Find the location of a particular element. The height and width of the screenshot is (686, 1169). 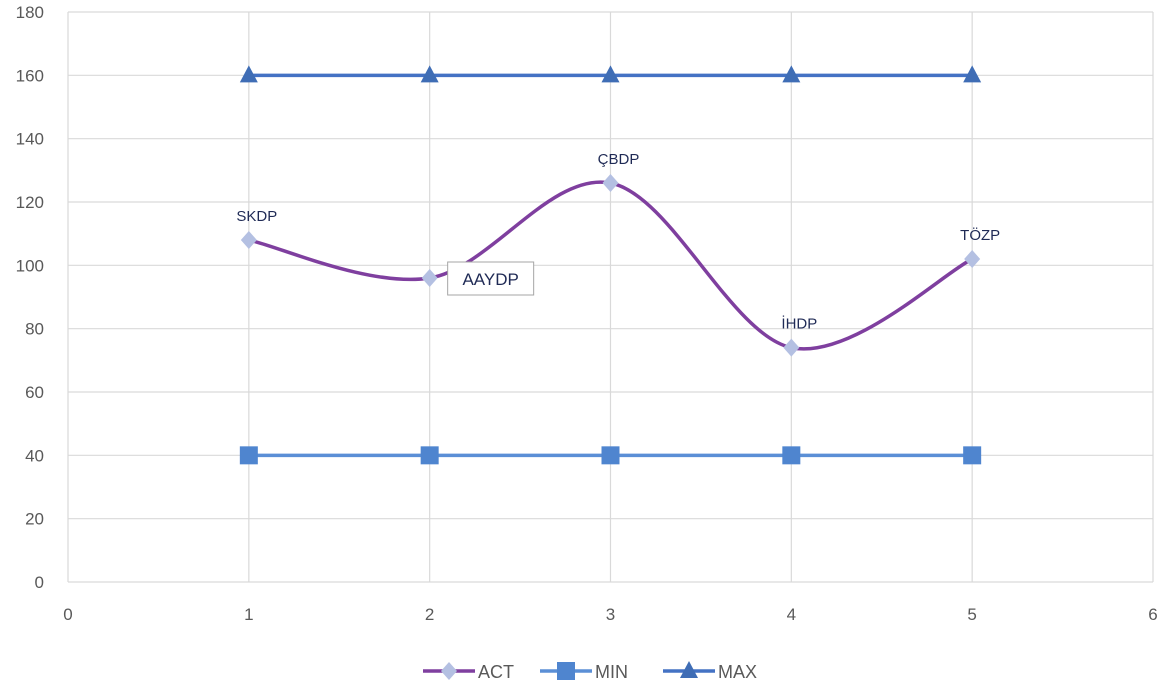

y-tick-label: 80 is located at coordinates (34, 329).